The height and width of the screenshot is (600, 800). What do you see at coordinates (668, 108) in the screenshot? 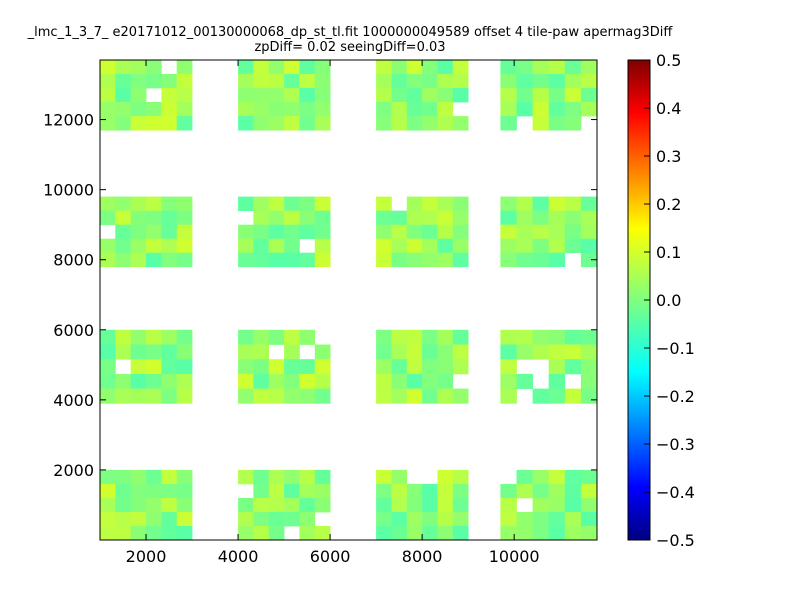
I see `colorbar-tick-label: 0.4` at bounding box center [668, 108].